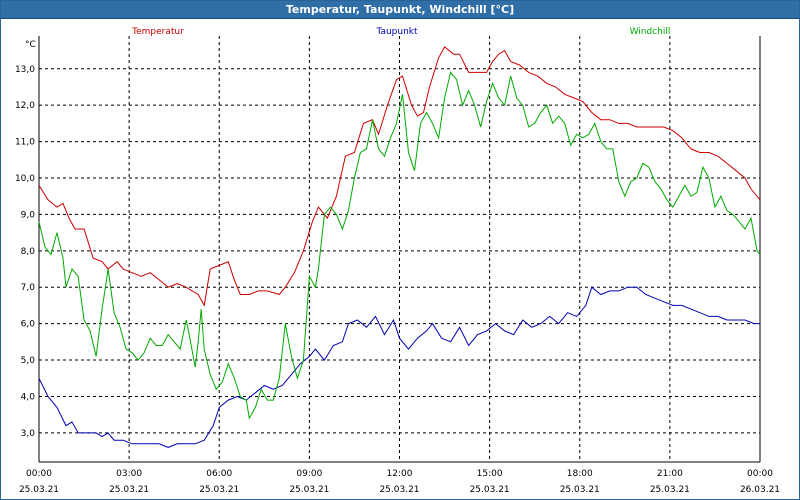 The height and width of the screenshot is (500, 800). Describe the element at coordinates (28, 288) in the screenshot. I see `y-tick-label: 7,0` at that location.